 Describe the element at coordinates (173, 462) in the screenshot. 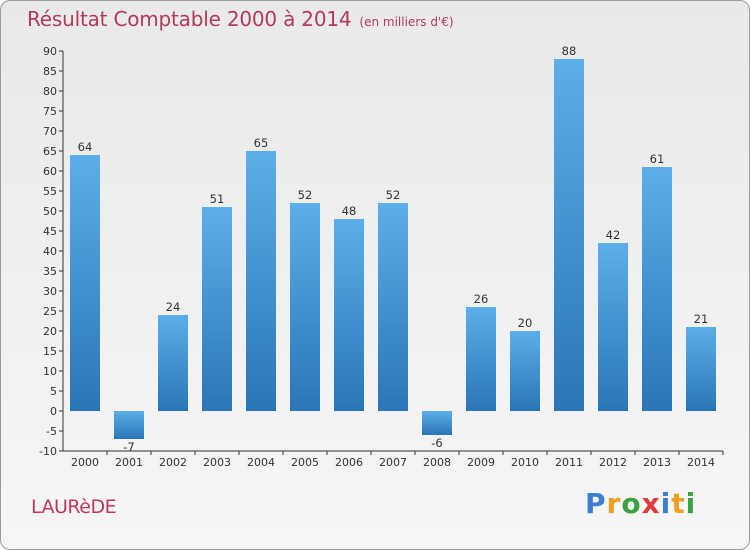

I see `x-tick-label: 2002` at that location.